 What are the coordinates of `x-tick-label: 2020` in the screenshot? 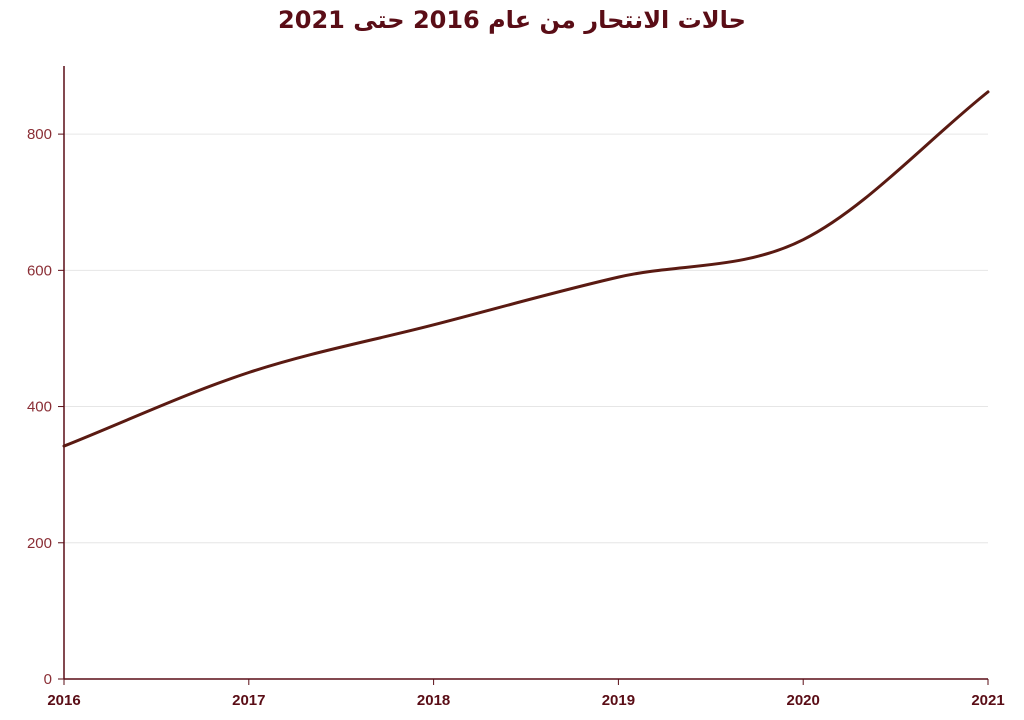 It's located at (803, 700).